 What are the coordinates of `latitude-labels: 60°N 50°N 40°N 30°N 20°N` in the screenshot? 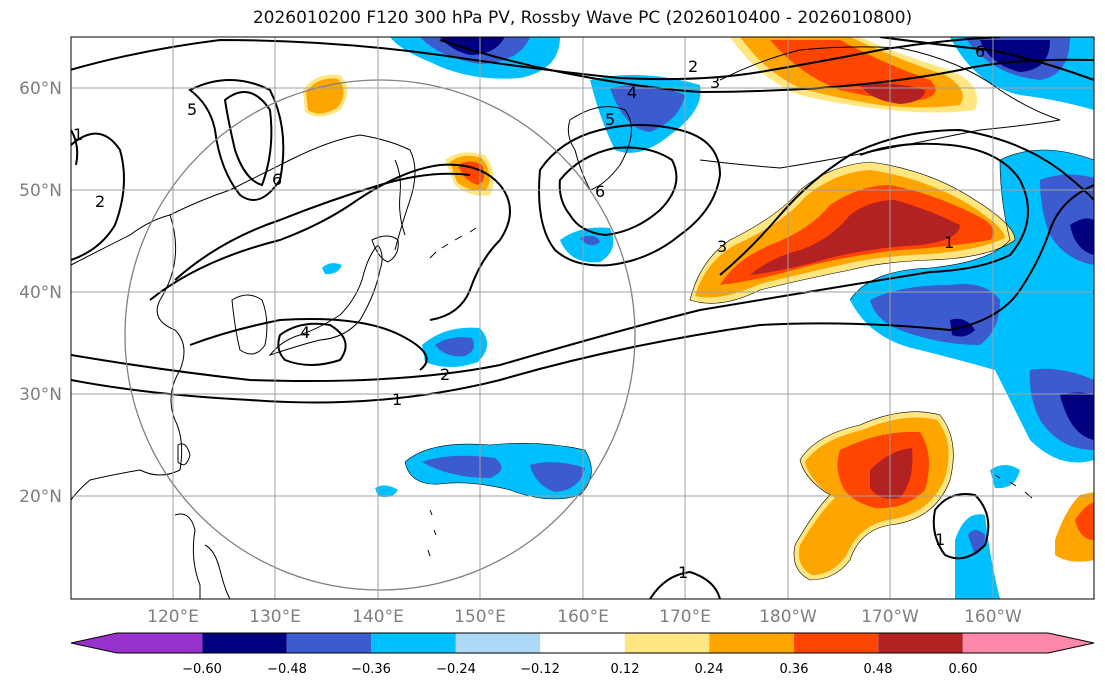 It's located at (40, 293).